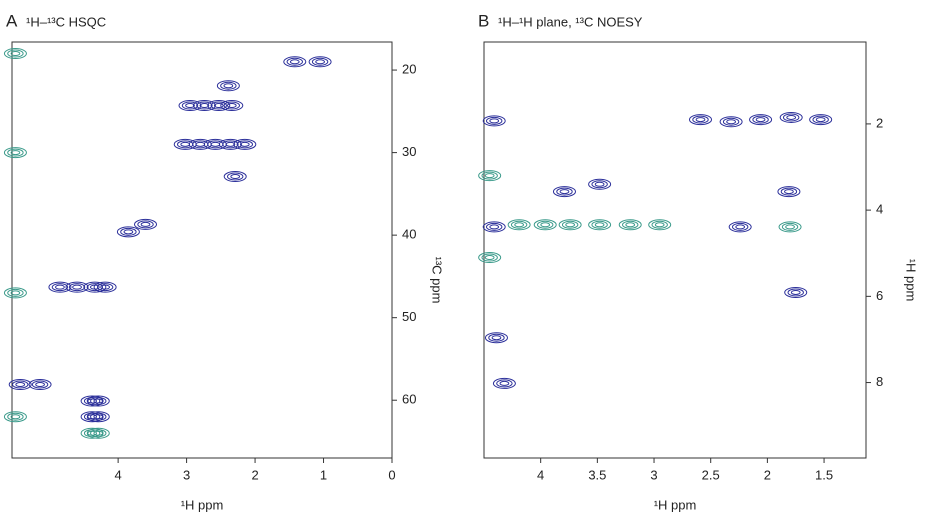  What do you see at coordinates (711, 474) in the screenshot?
I see `x-tick-label: 2.5` at bounding box center [711, 474].